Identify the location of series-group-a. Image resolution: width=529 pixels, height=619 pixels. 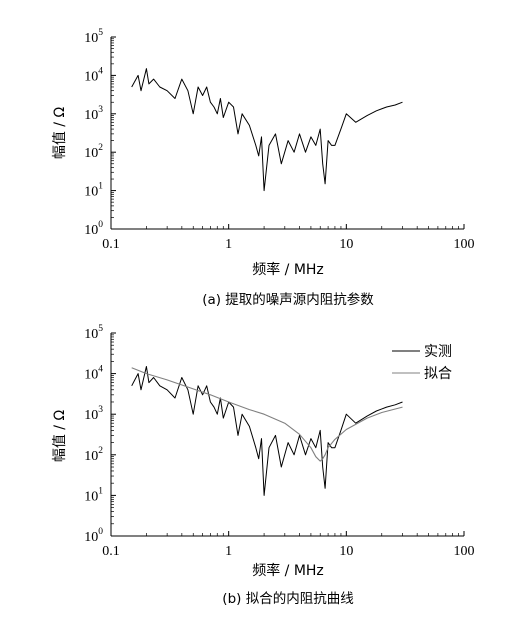
(267, 130).